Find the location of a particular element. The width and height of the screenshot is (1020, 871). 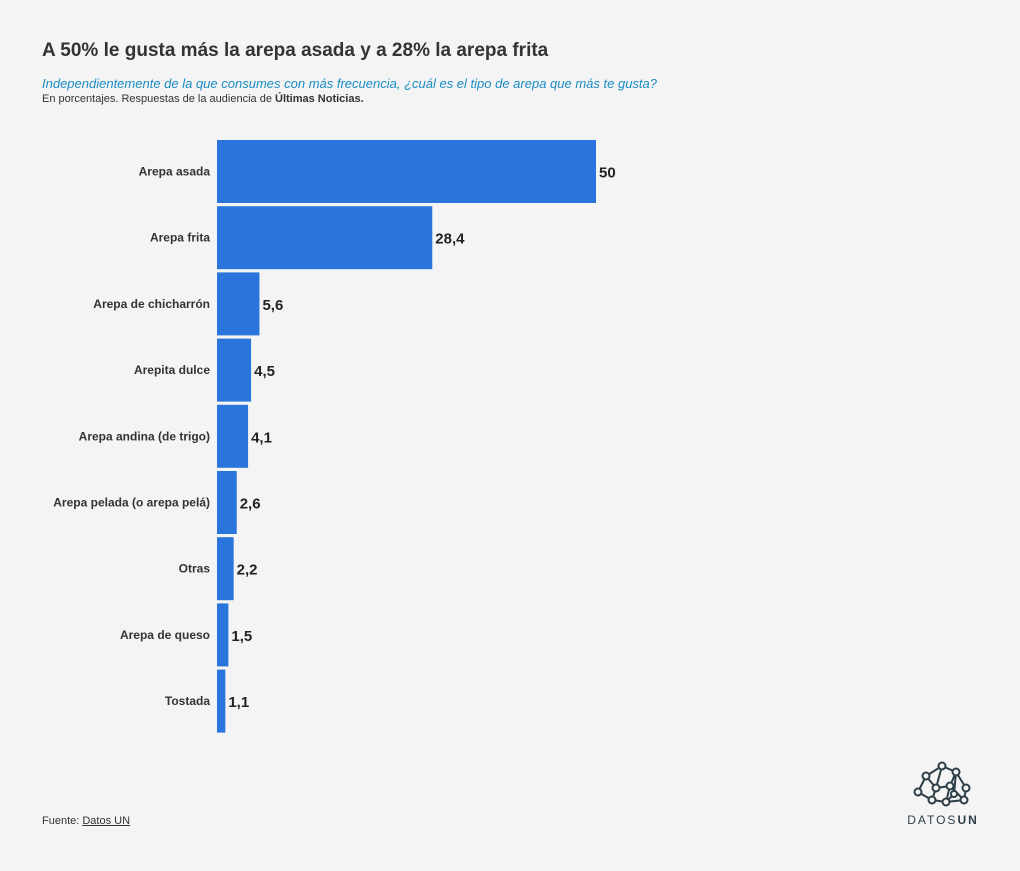

category-label-4: Arepa andina (de trigo) is located at coordinates (144, 436).